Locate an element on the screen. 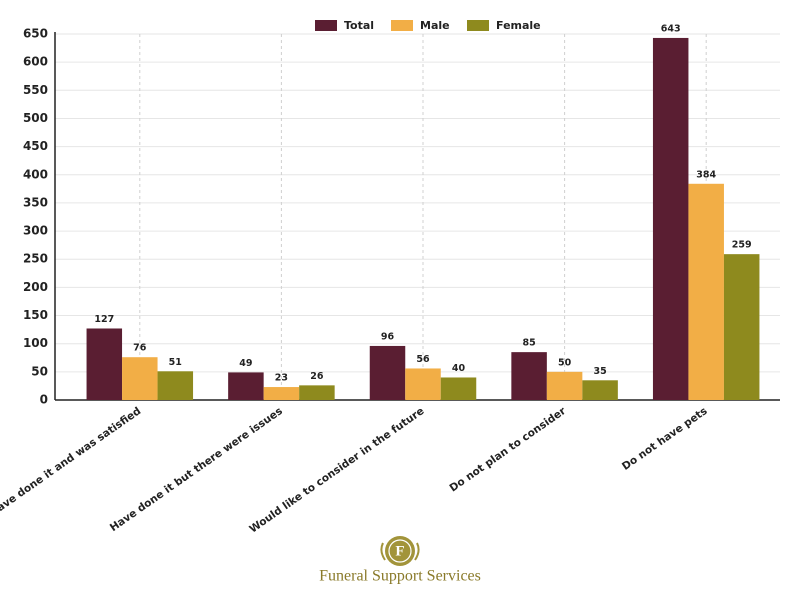 Image resolution: width=800 pixels, height=596 pixels. x-tick-label: Would like to consider in the future is located at coordinates (336, 470).